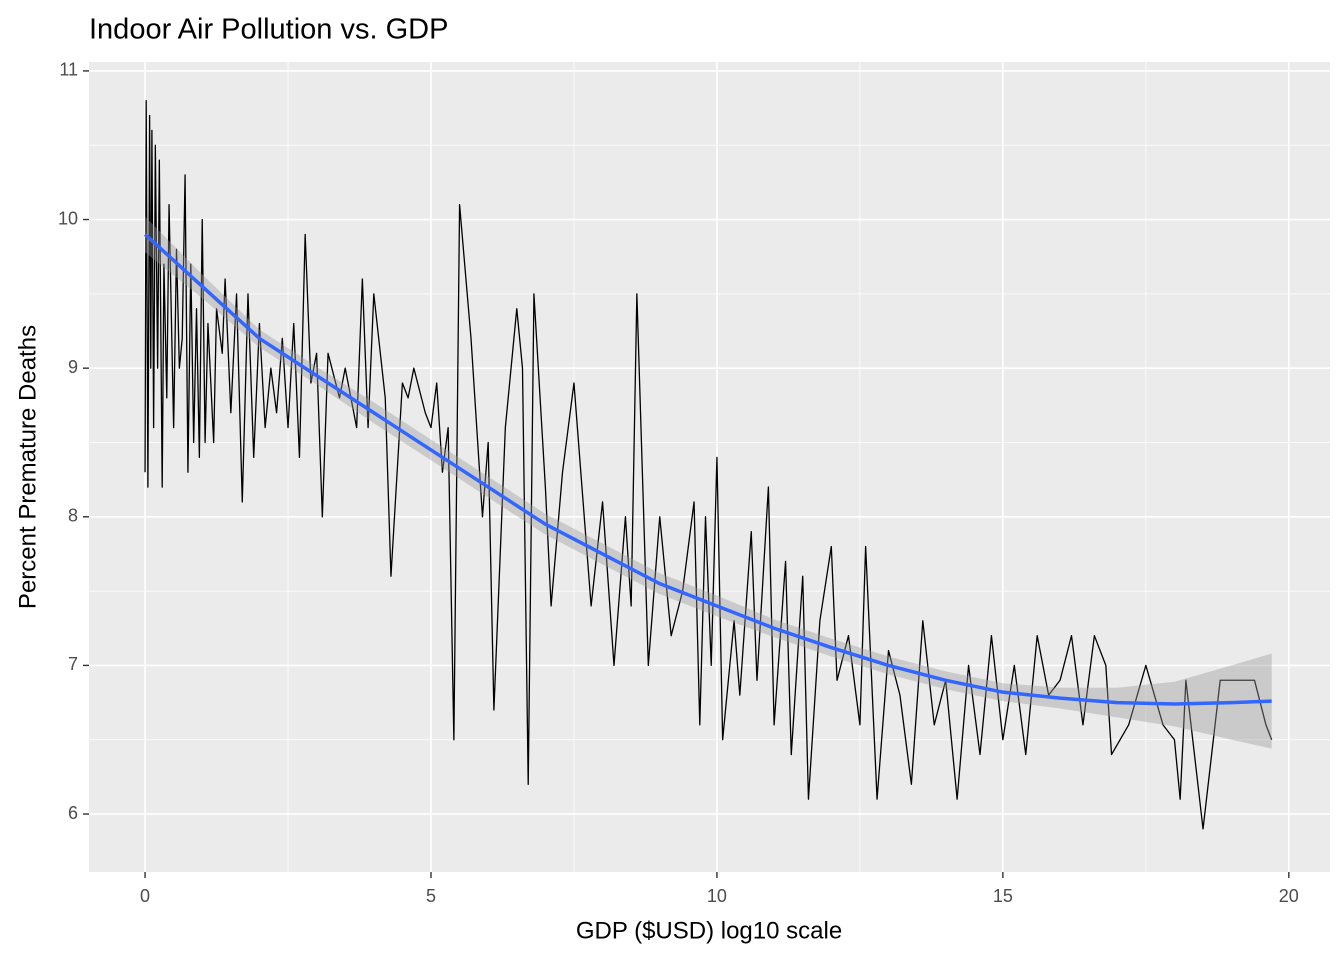 This screenshot has height=965, width=1344. Describe the element at coordinates (27, 467) in the screenshot. I see `y-axis-label: Percent Premature Deaths` at that location.